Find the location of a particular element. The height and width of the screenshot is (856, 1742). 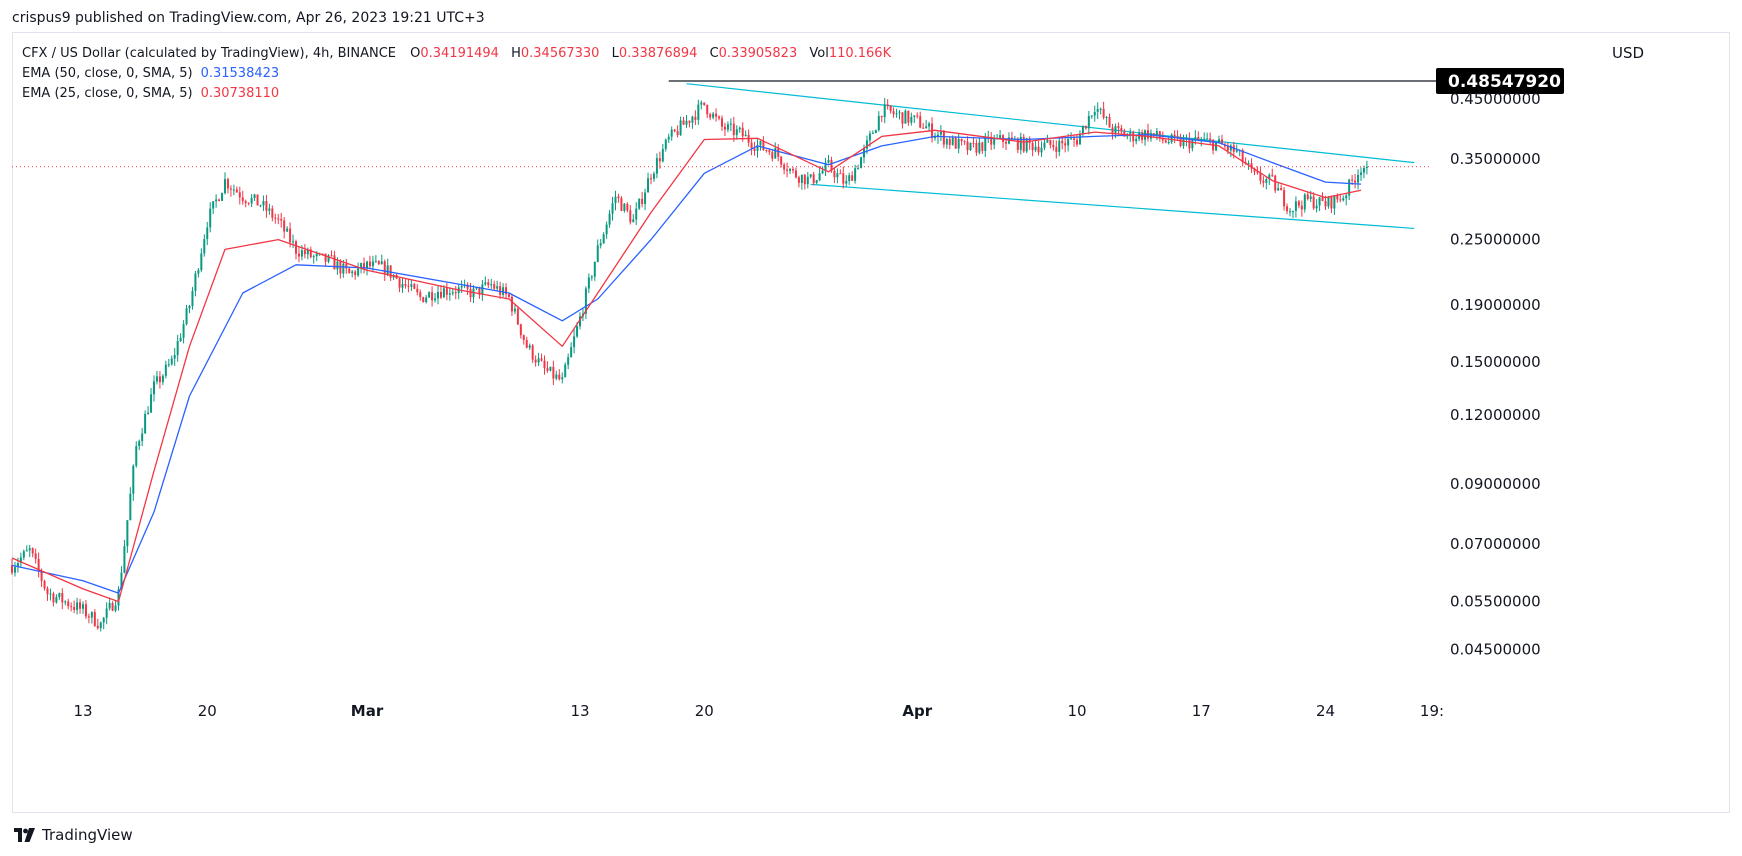

legend-ema50-row: EMA (50, close, 0, SMA, 5) 0.31538423 is located at coordinates (456, 74).